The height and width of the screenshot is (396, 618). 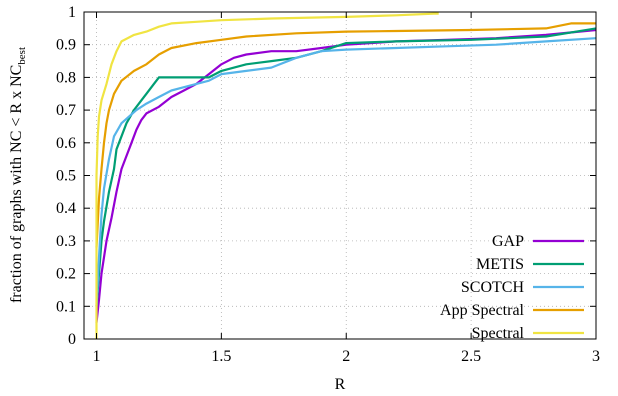 What do you see at coordinates (72, 12) in the screenshot?
I see `y-tick-label: 1` at bounding box center [72, 12].